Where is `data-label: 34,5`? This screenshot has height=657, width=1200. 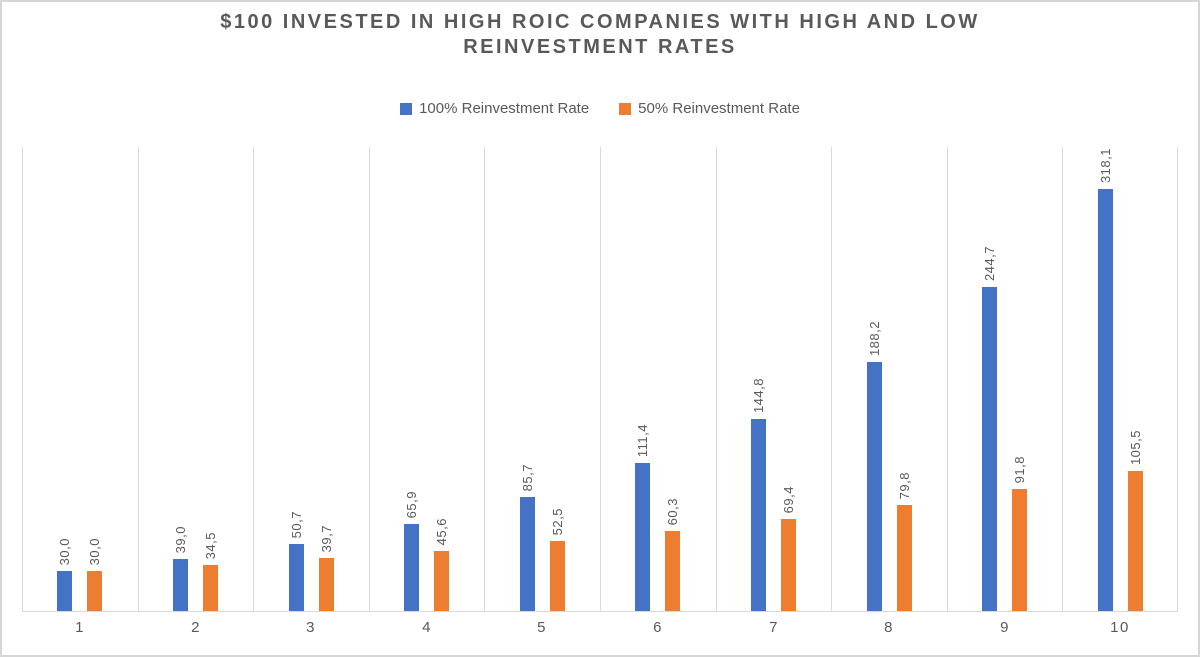 data-label: 34,5 is located at coordinates (210, 545).